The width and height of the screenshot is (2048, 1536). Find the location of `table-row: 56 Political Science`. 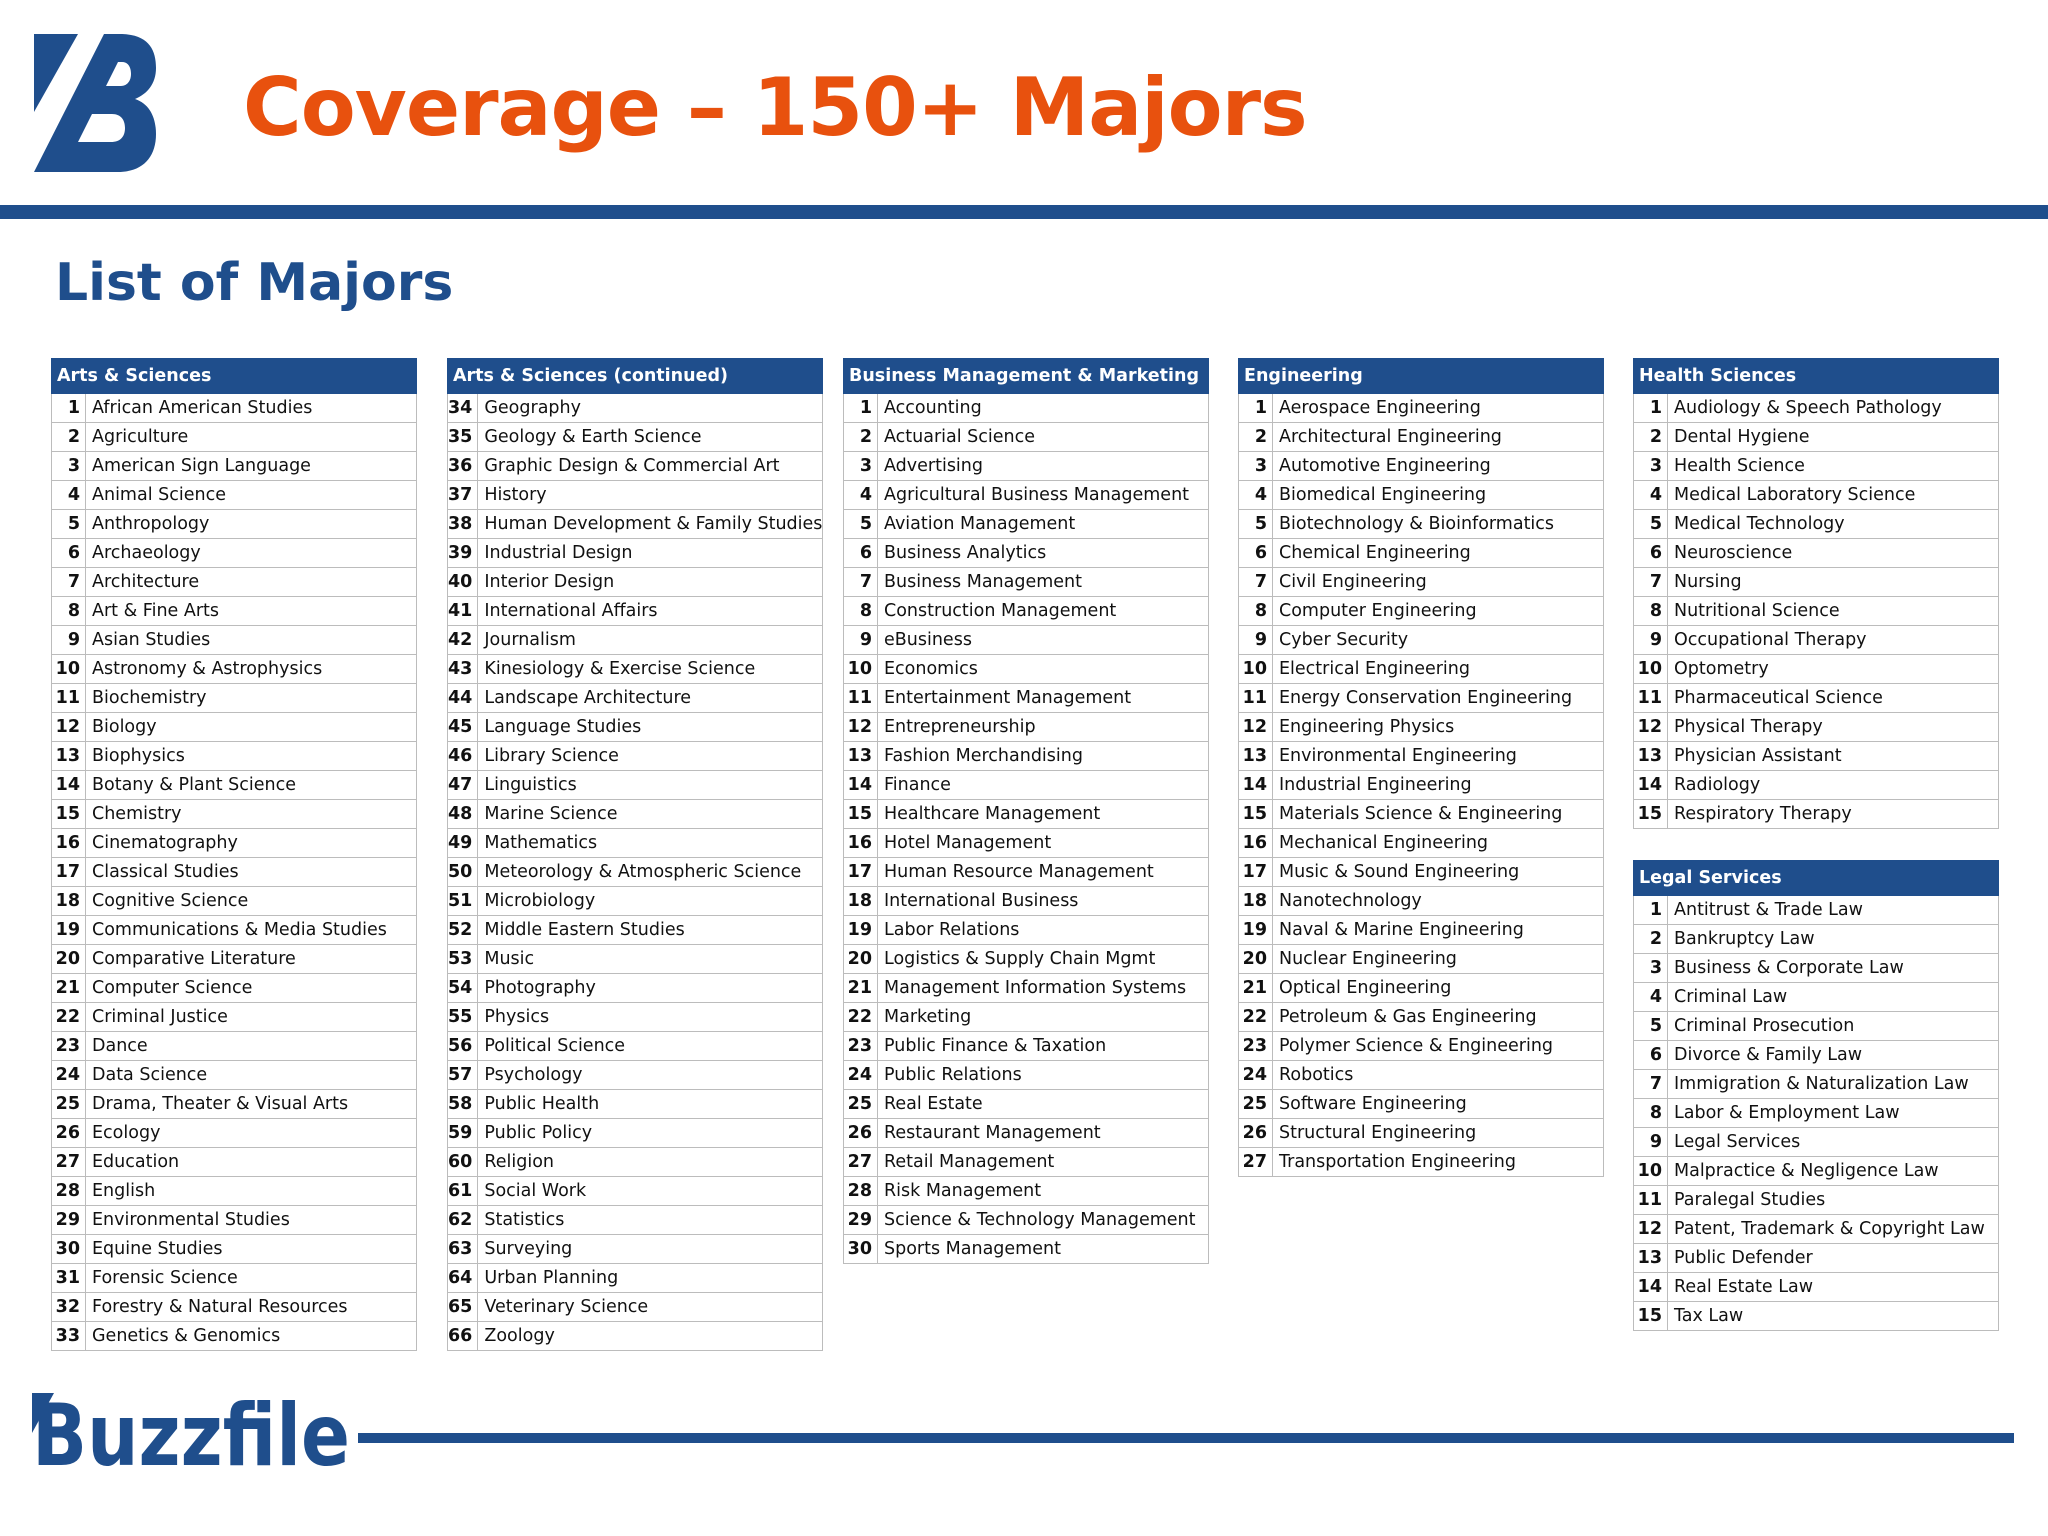

table-row: 56 Political Science is located at coordinates (635, 1046).